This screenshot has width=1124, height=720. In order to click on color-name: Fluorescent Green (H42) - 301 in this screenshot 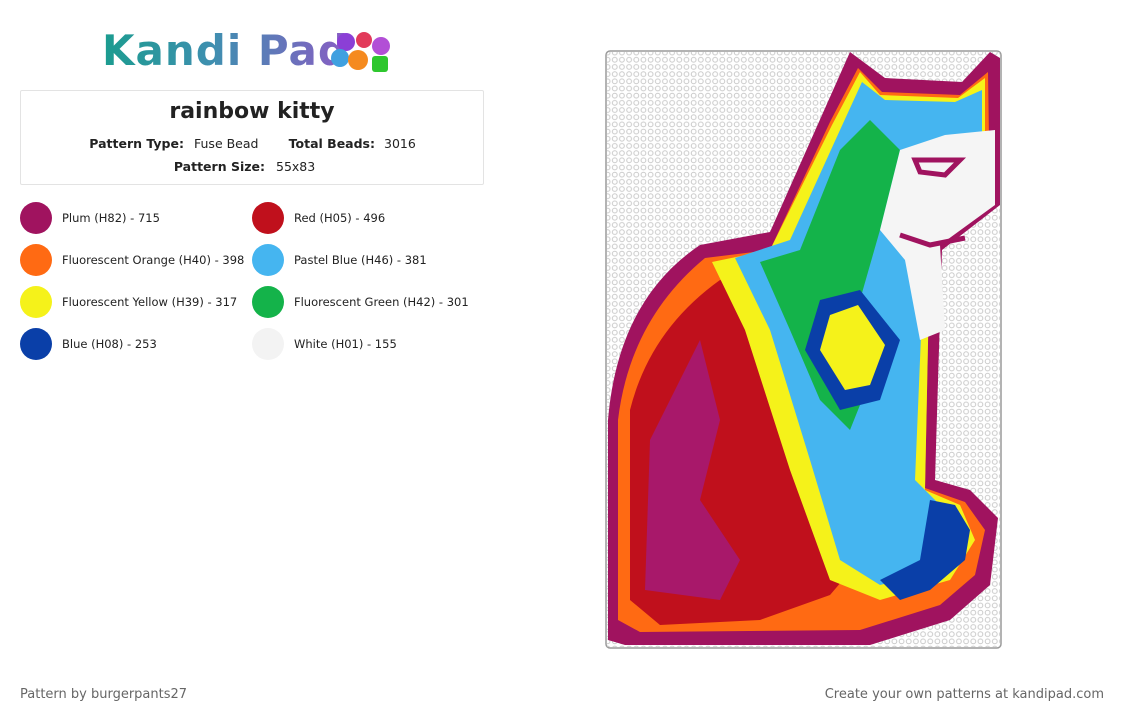, I will do `click(381, 302)`.